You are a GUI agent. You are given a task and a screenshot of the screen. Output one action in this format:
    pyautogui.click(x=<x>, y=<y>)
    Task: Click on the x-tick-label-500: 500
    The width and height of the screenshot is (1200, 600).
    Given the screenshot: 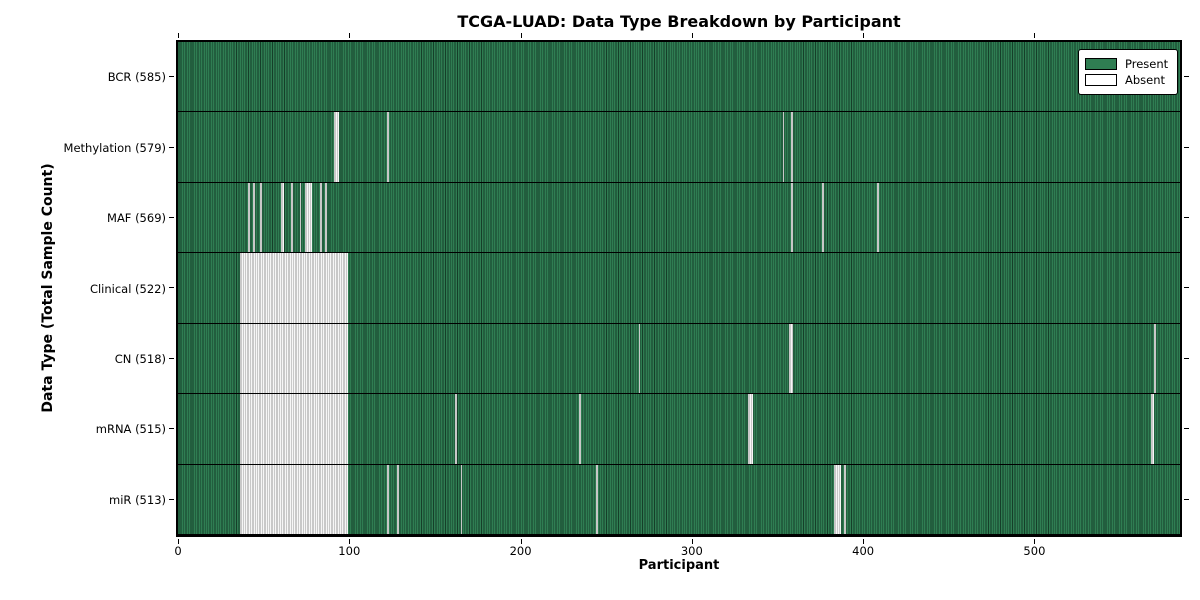 What is the action you would take?
    pyautogui.click(x=1034, y=551)
    